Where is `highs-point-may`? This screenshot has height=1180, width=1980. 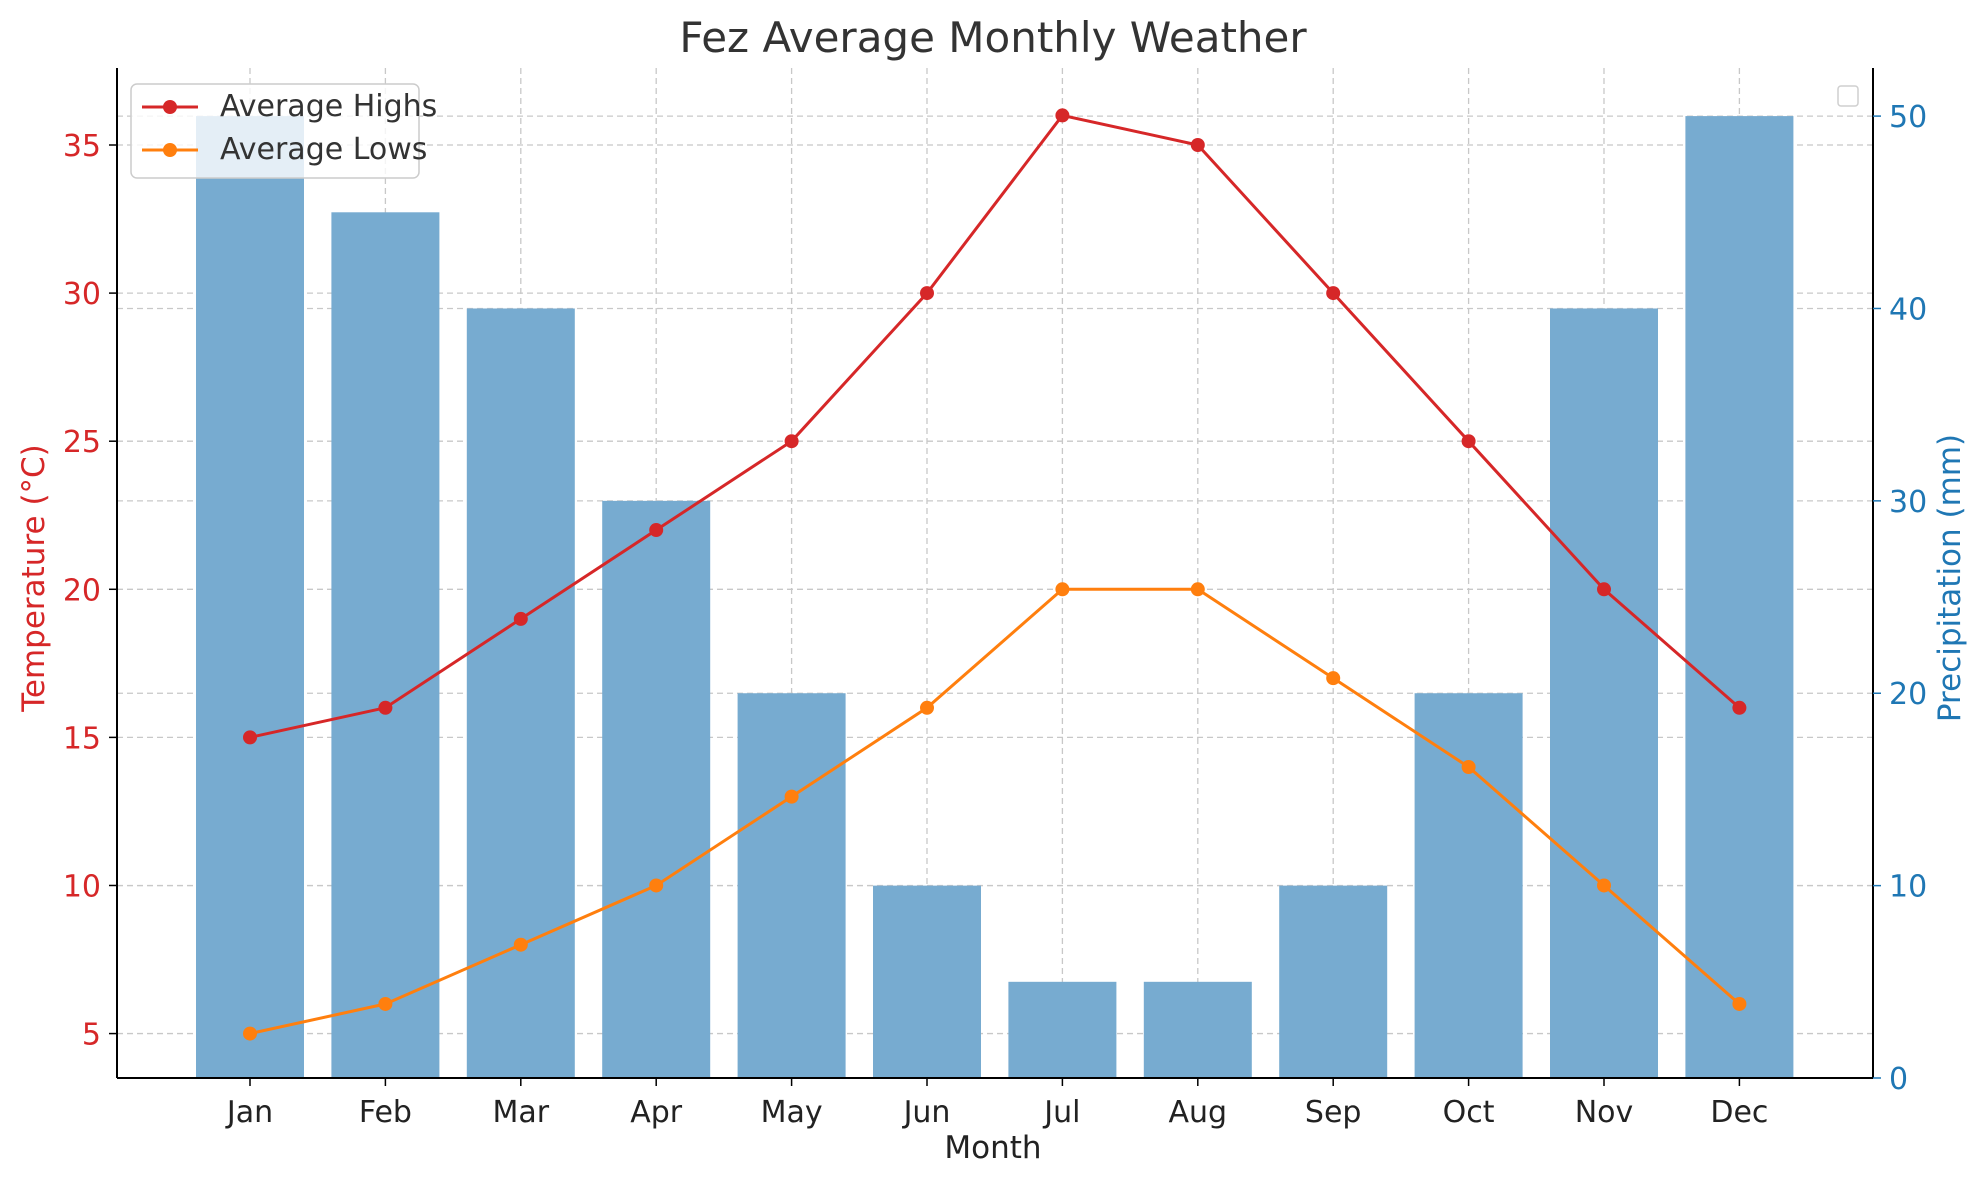
highs-point-may is located at coordinates (791, 441).